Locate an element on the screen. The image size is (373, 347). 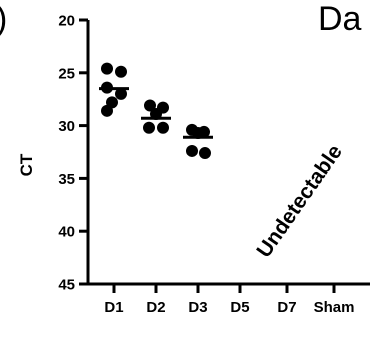
x-tick-label: D5 is located at coordinates (239, 307).